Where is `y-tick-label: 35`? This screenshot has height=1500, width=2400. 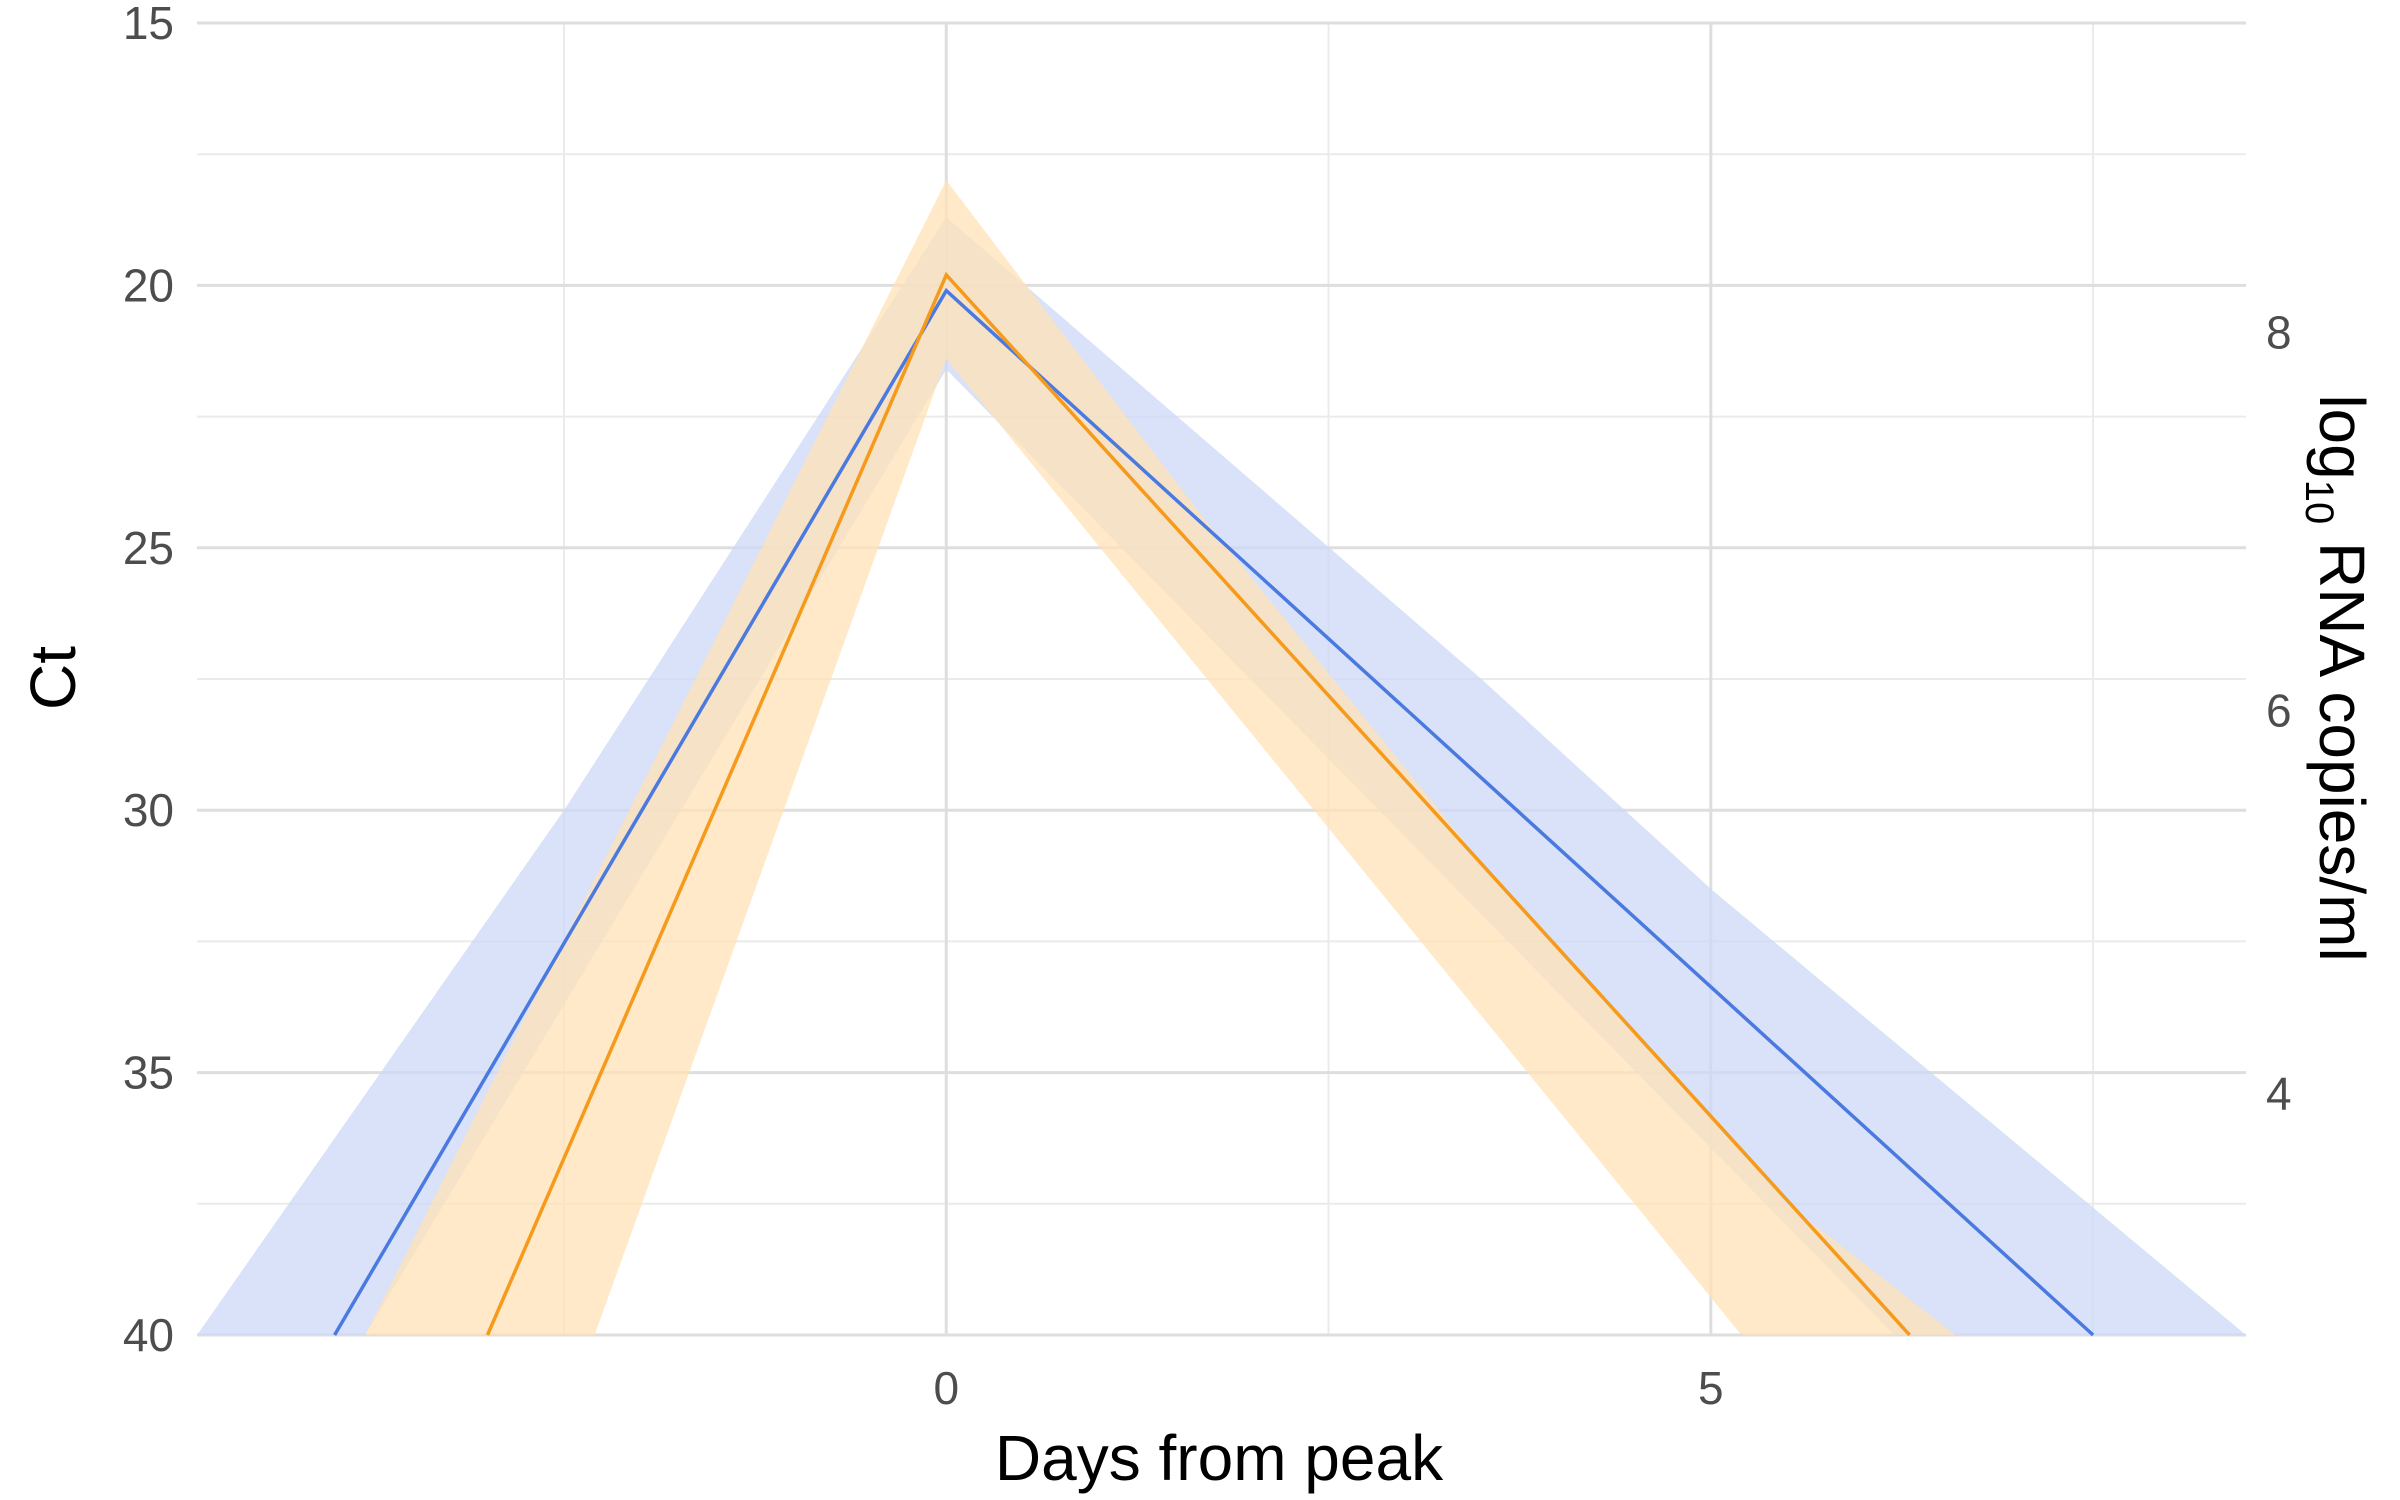 y-tick-label: 35 is located at coordinates (148, 1073).